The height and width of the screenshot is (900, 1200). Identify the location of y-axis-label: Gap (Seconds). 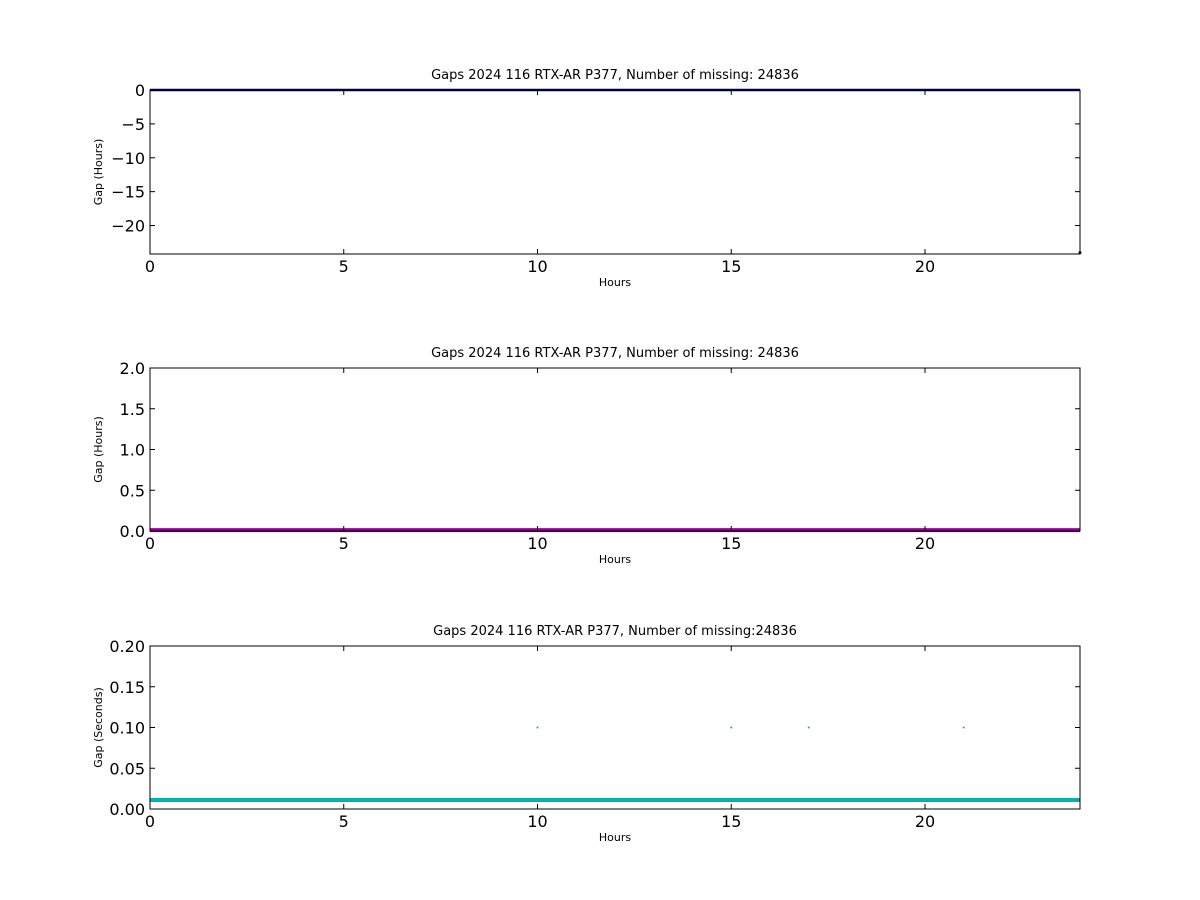
(98, 727).